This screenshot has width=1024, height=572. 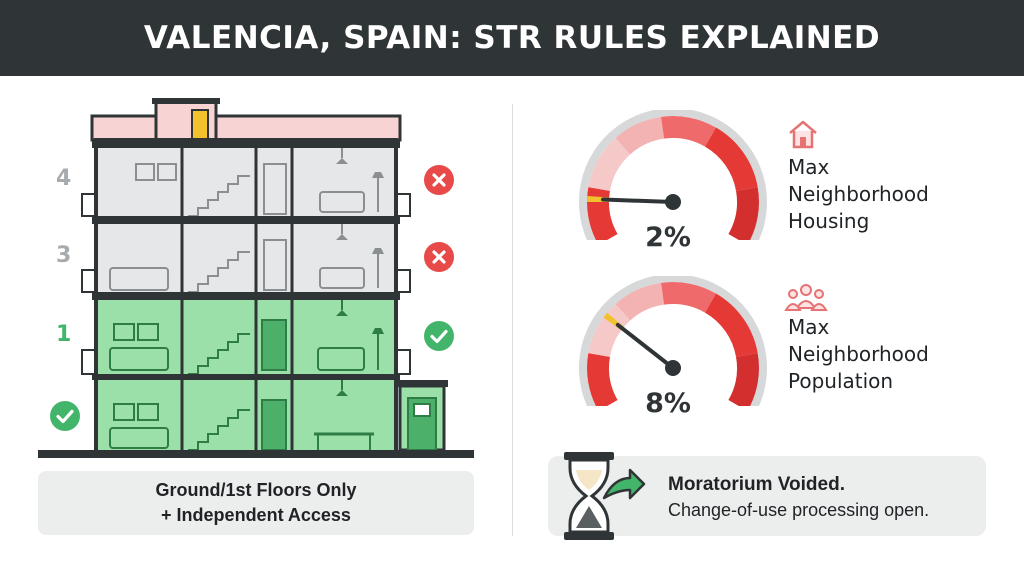 I want to click on floor-ground, so click(x=246, y=415).